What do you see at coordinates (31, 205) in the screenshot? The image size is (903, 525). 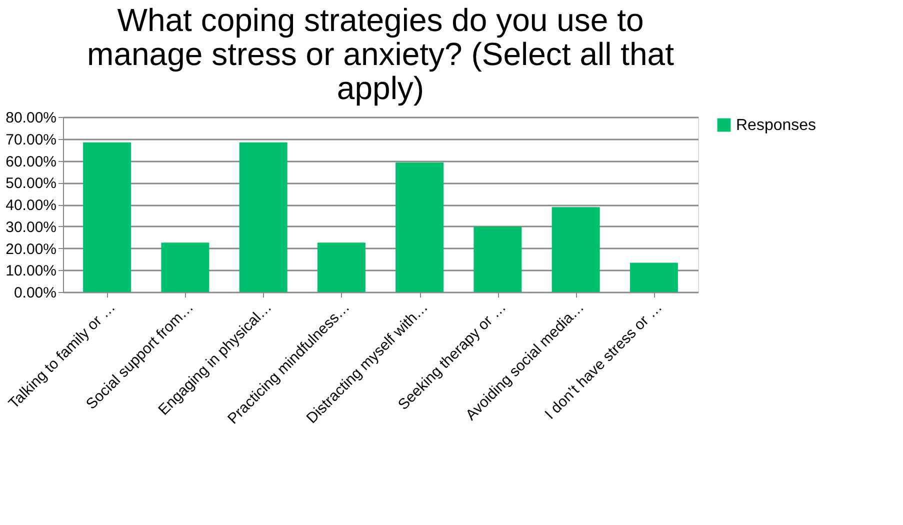 I see `y-tick-label: 40.00%` at bounding box center [31, 205].